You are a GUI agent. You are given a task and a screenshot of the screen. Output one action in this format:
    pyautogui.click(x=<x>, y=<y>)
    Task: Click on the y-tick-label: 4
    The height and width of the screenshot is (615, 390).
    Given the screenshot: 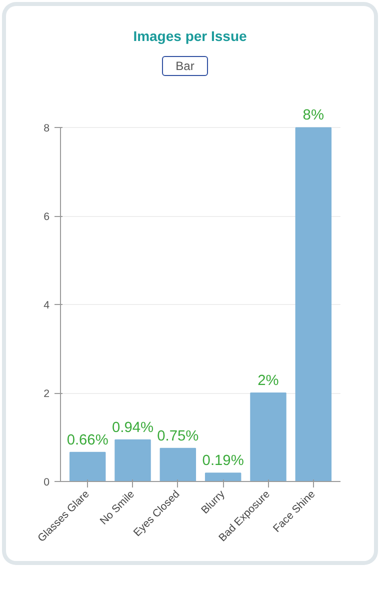 What is the action you would take?
    pyautogui.click(x=47, y=306)
    